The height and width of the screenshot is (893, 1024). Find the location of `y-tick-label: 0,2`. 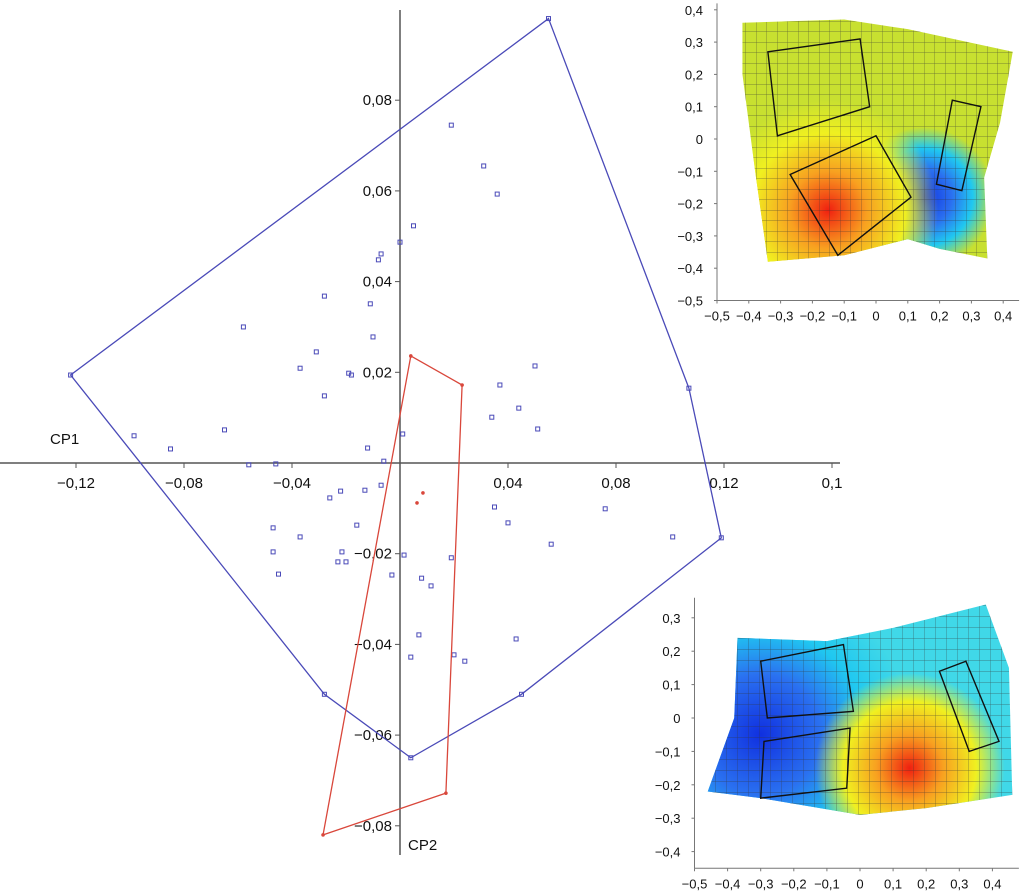

y-tick-label: 0,2 is located at coordinates (694, 74).